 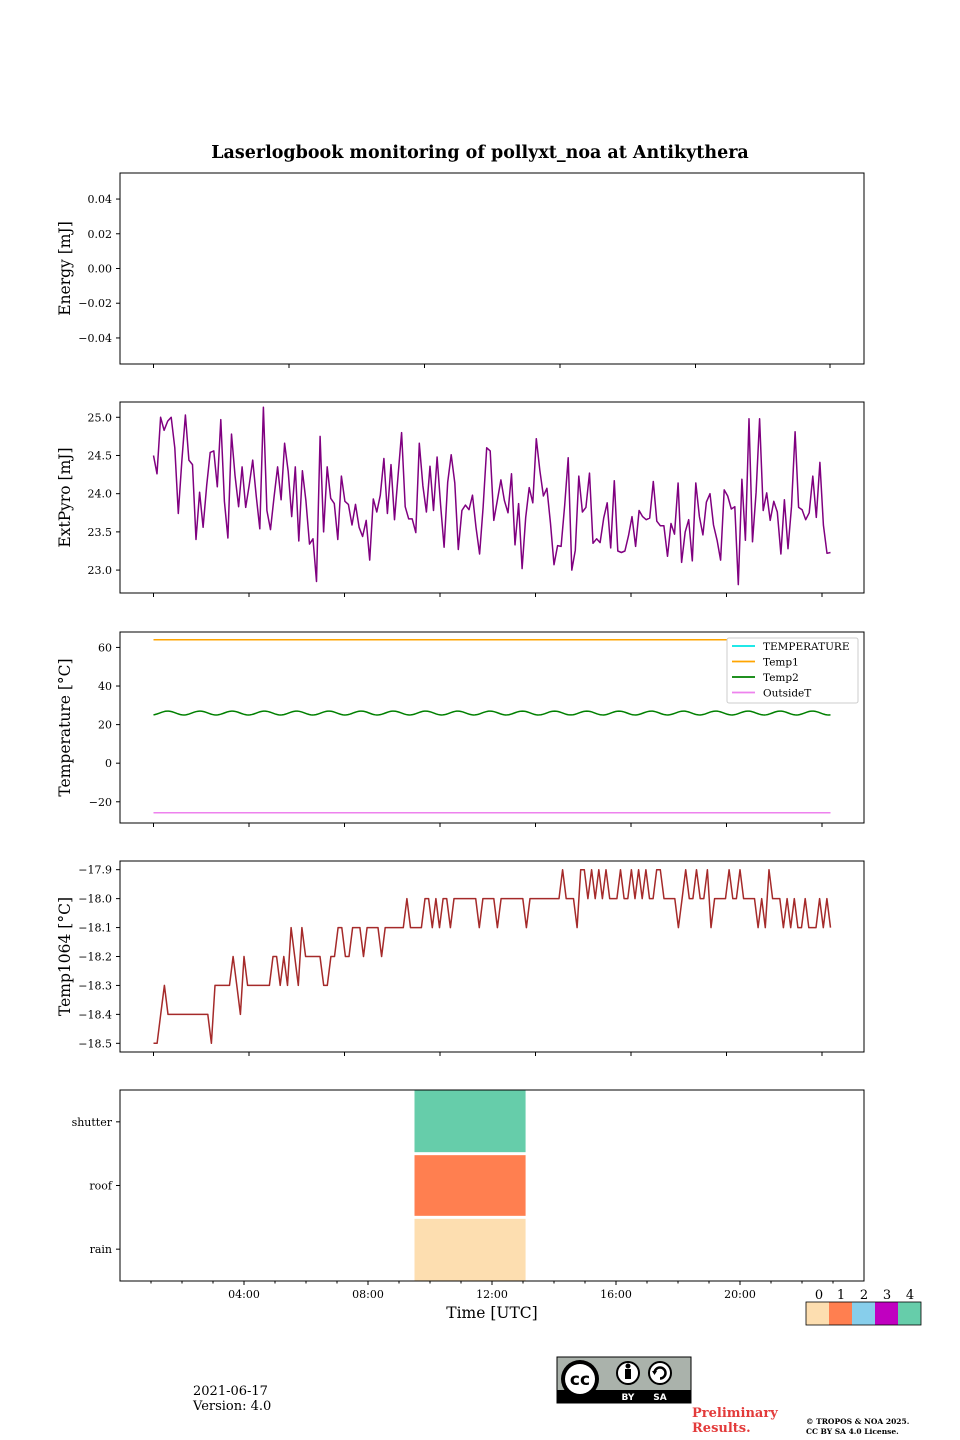 I want to click on legend-label-outsidet: OutsideT, so click(x=787, y=694).